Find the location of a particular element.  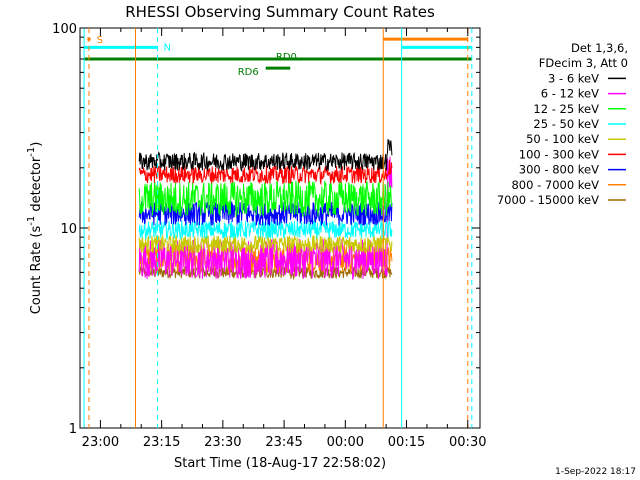

flag-label-rd0: RD0 is located at coordinates (286, 57).